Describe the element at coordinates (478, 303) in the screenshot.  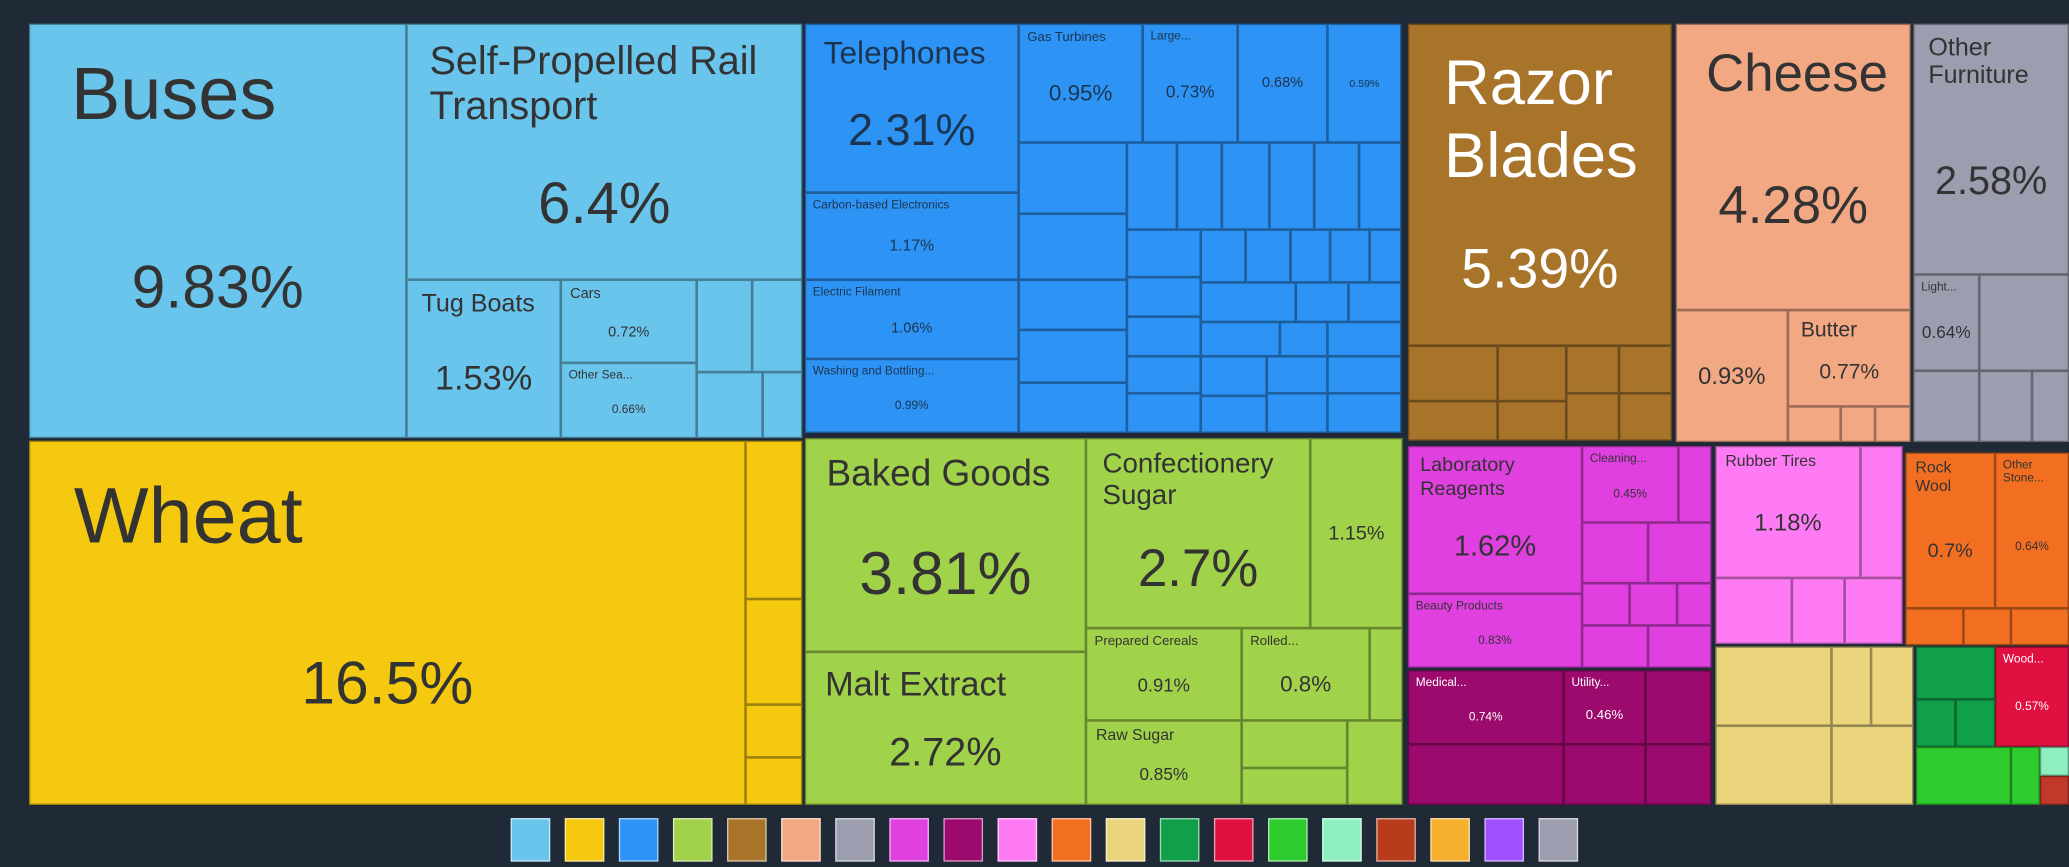
I see `cell-label: Tug Boats` at that location.